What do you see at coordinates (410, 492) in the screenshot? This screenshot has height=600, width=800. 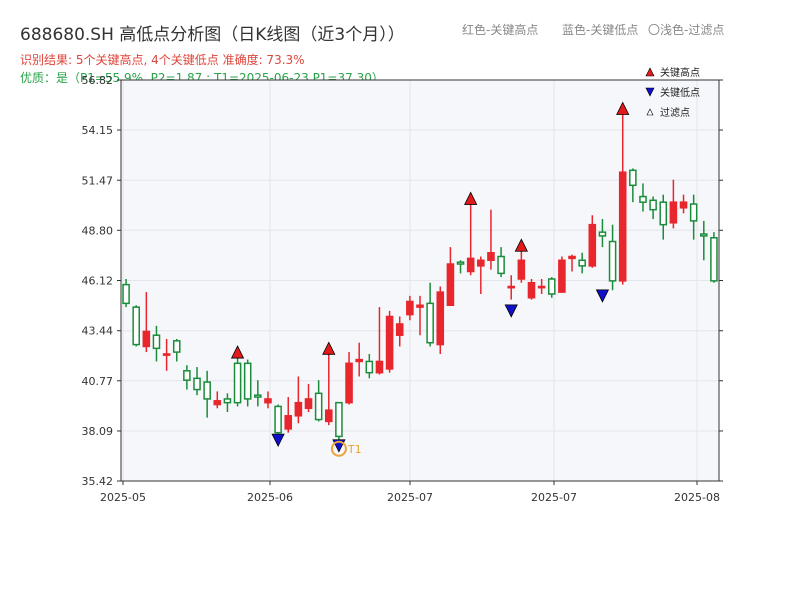 I see `x-axis: 2025-05 2025-06 2025-07 2025-07 2025-08` at bounding box center [410, 492].